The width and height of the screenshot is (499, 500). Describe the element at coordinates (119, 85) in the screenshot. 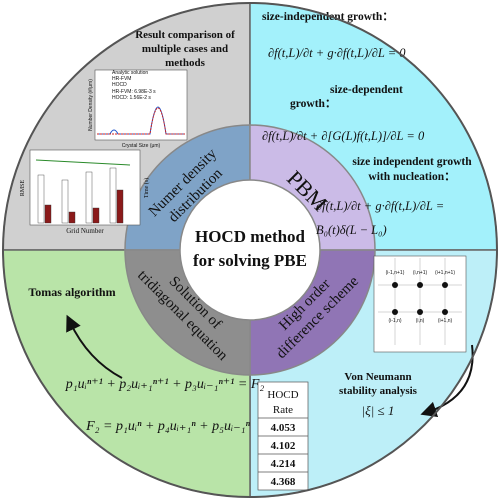

I see `legend-entry: HOCD` at that location.